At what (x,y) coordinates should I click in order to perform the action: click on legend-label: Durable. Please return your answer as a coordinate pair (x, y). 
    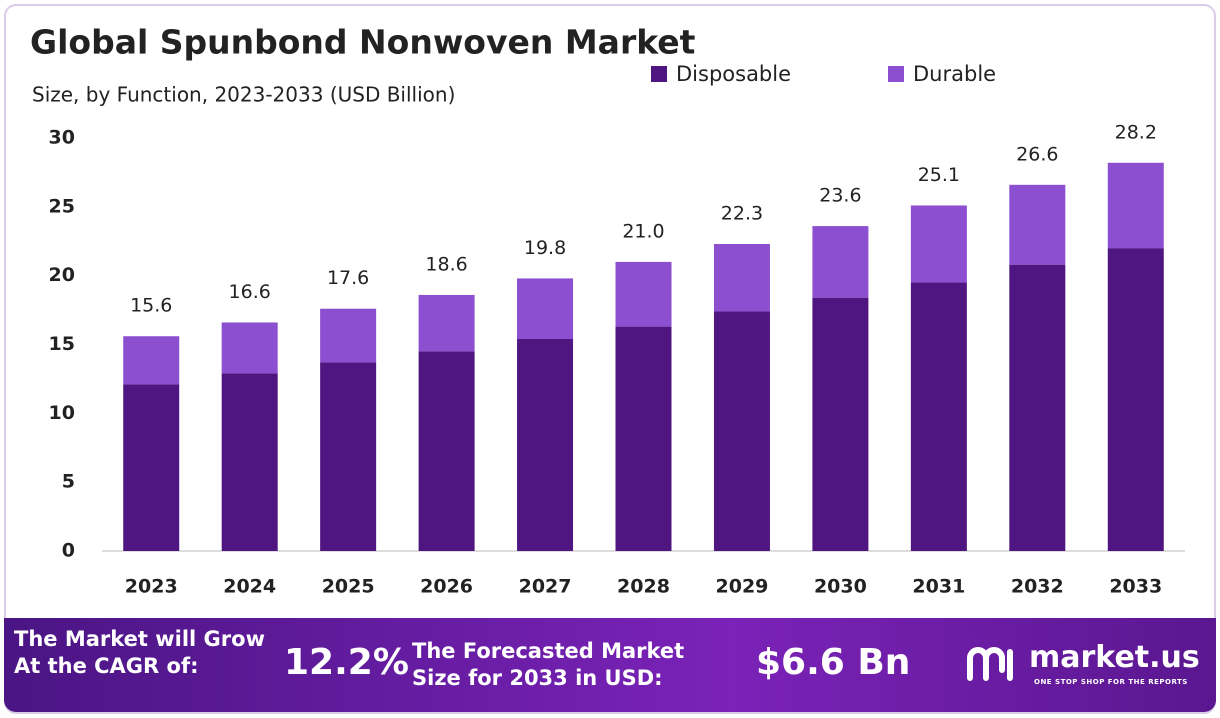
    Looking at the image, I should click on (954, 74).